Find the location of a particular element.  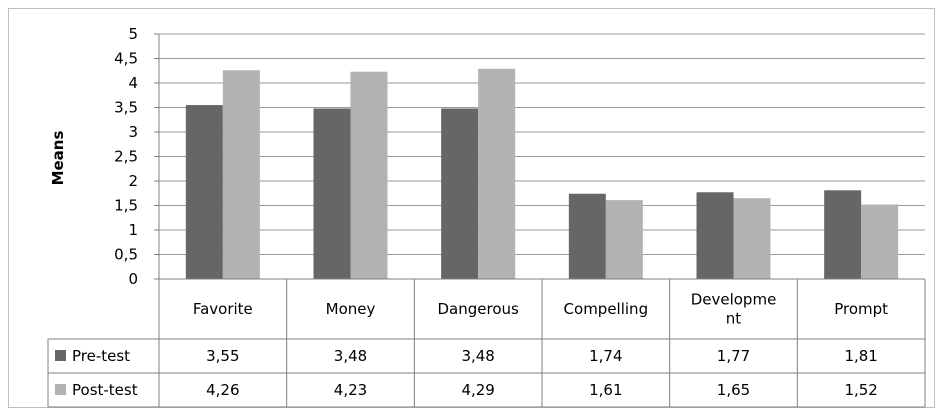

y-tick-label: 0 is located at coordinates (133, 279).